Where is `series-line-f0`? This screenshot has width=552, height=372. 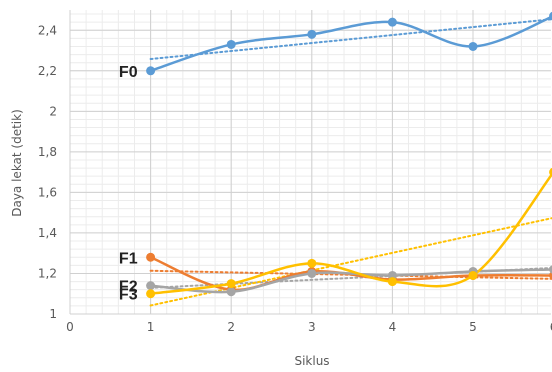 series-line-f0 is located at coordinates (351, 43).